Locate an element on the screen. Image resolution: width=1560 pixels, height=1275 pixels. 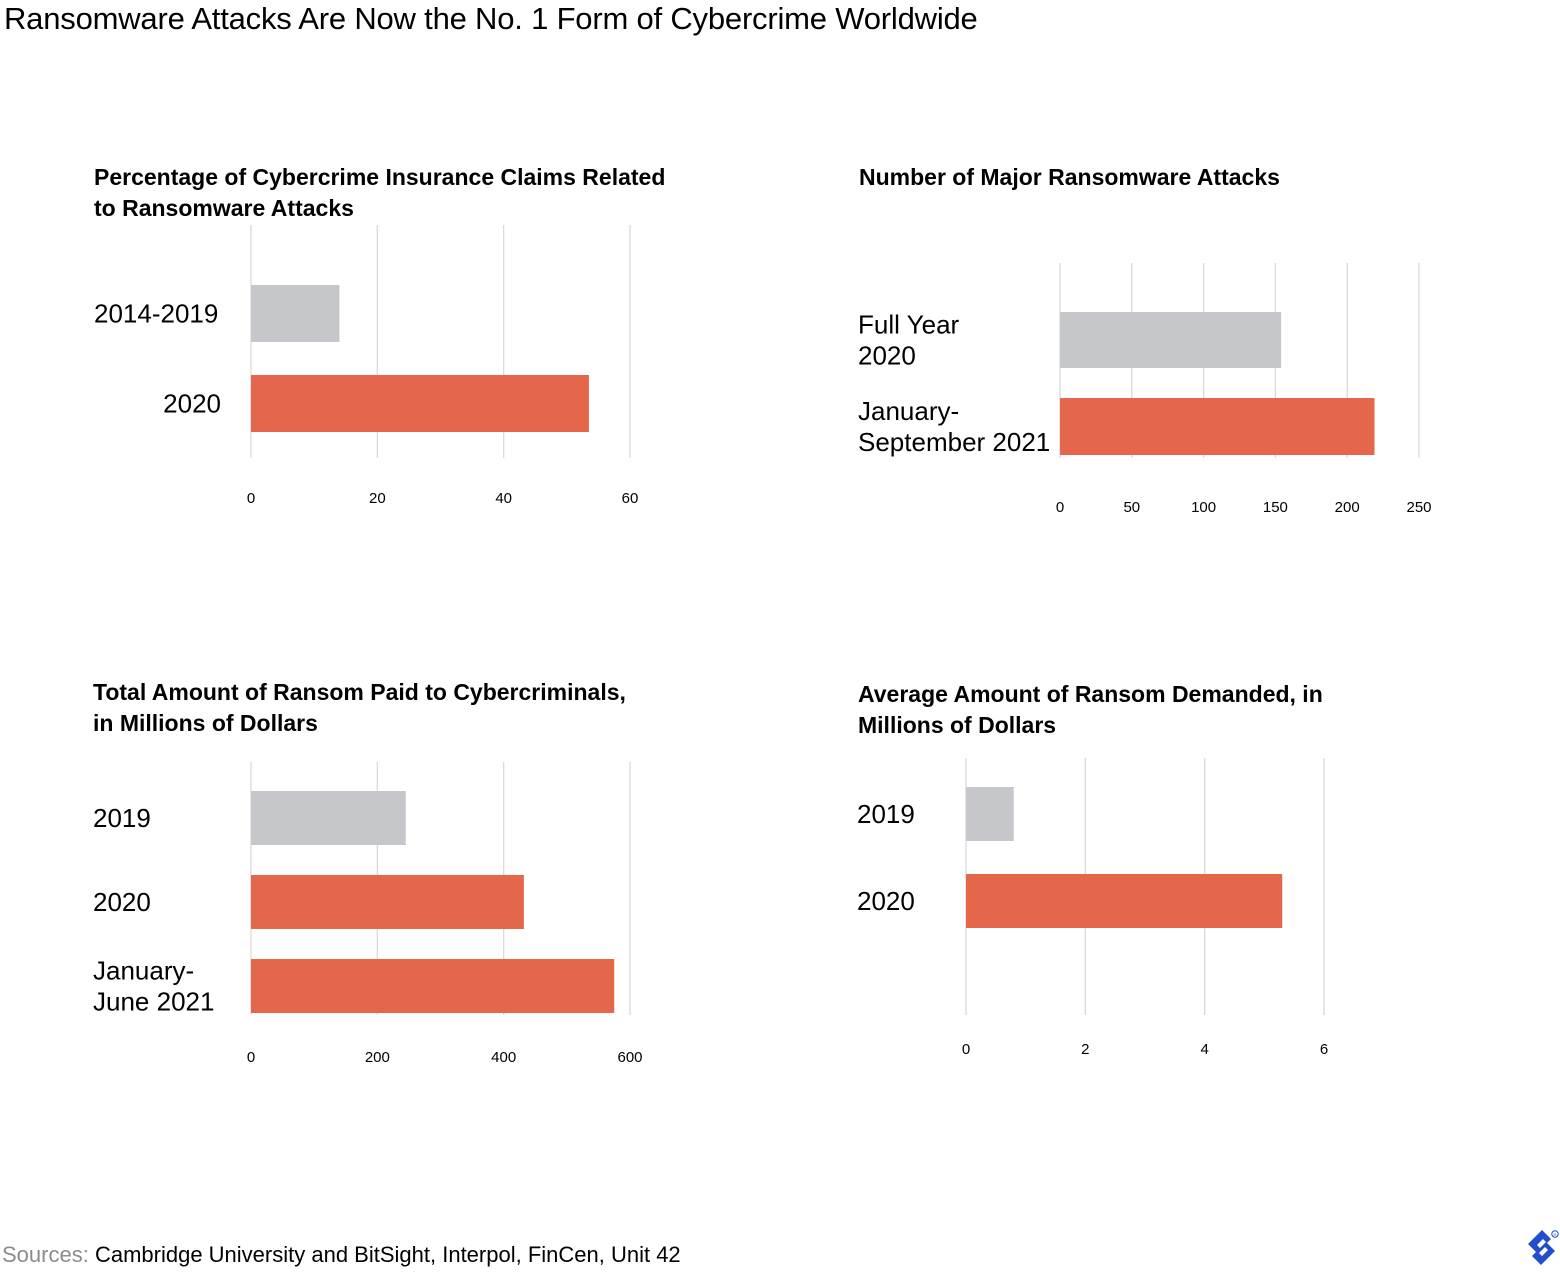
svg-text: R is located at coordinates (1555, 1234).